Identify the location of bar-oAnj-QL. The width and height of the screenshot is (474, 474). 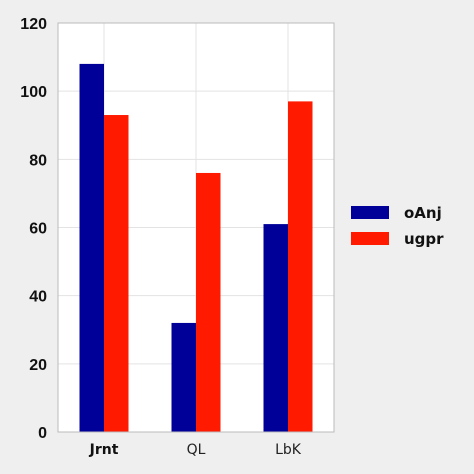
(183, 377).